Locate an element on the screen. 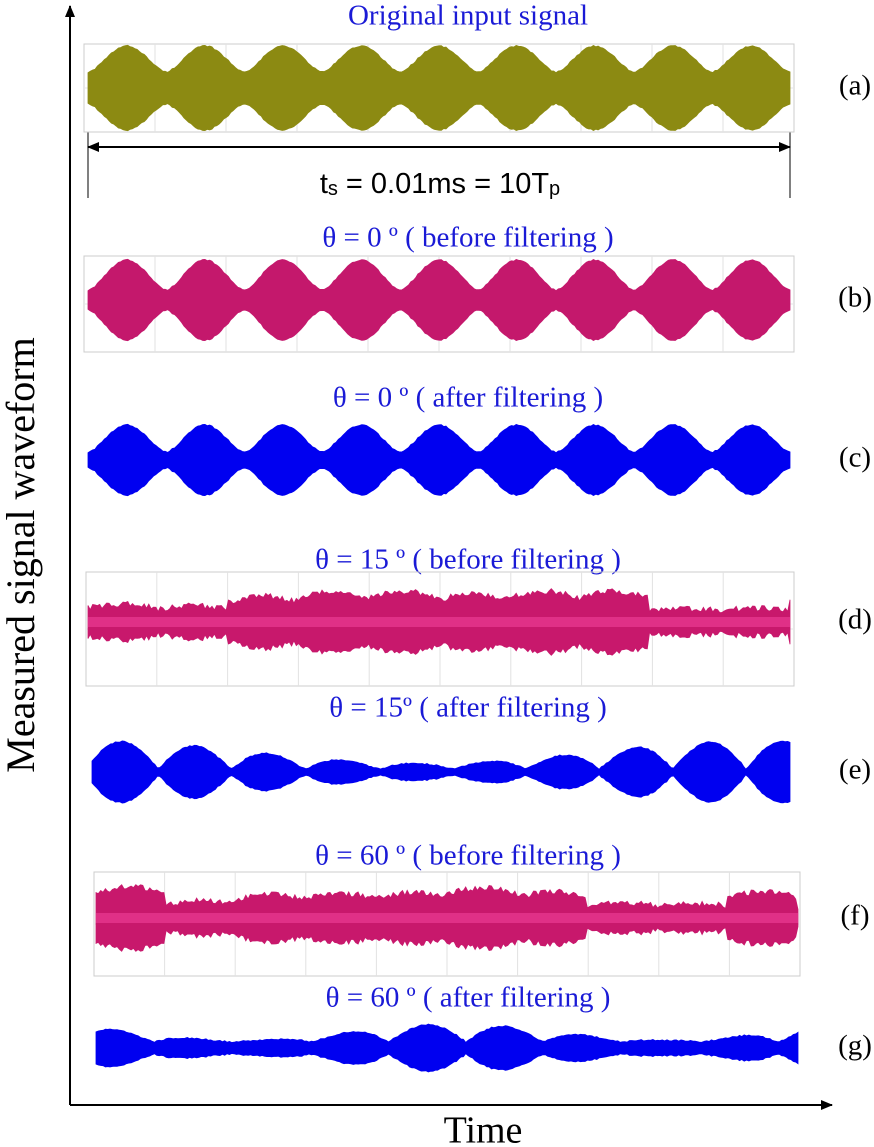 The height and width of the screenshot is (1147, 874). panel-label: (f) is located at coordinates (855, 916).